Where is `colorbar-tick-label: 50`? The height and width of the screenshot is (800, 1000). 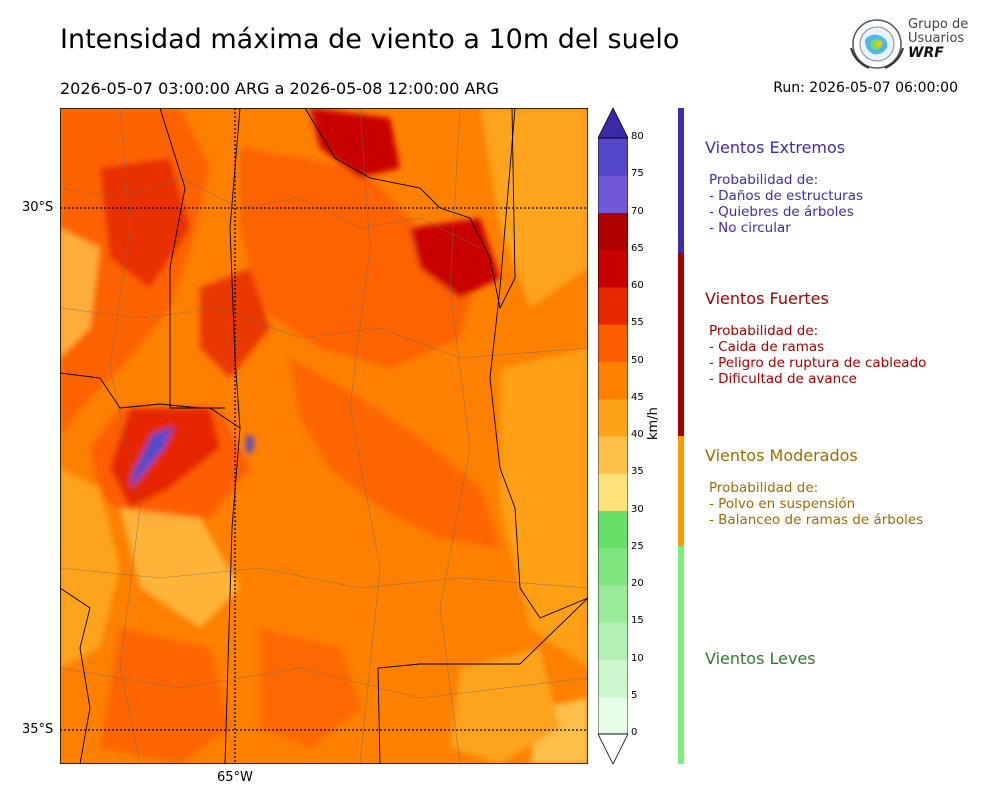
colorbar-tick-label: 50 is located at coordinates (637, 360).